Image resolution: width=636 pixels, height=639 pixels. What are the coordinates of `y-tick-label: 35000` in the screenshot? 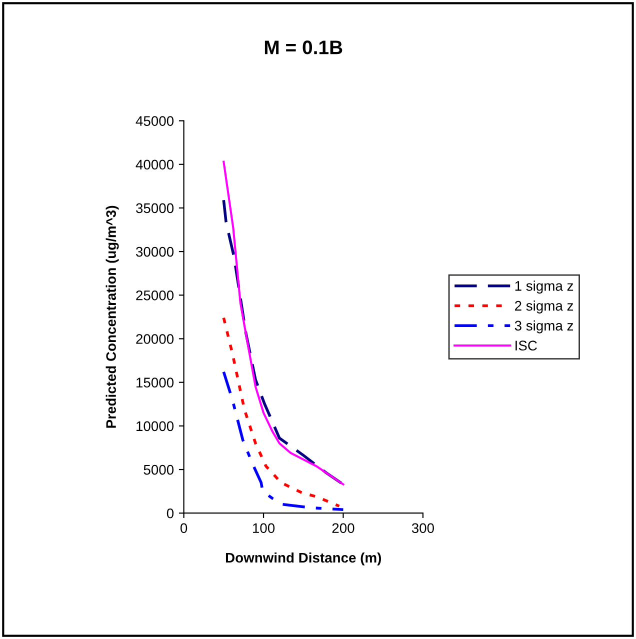 It's located at (155, 208).